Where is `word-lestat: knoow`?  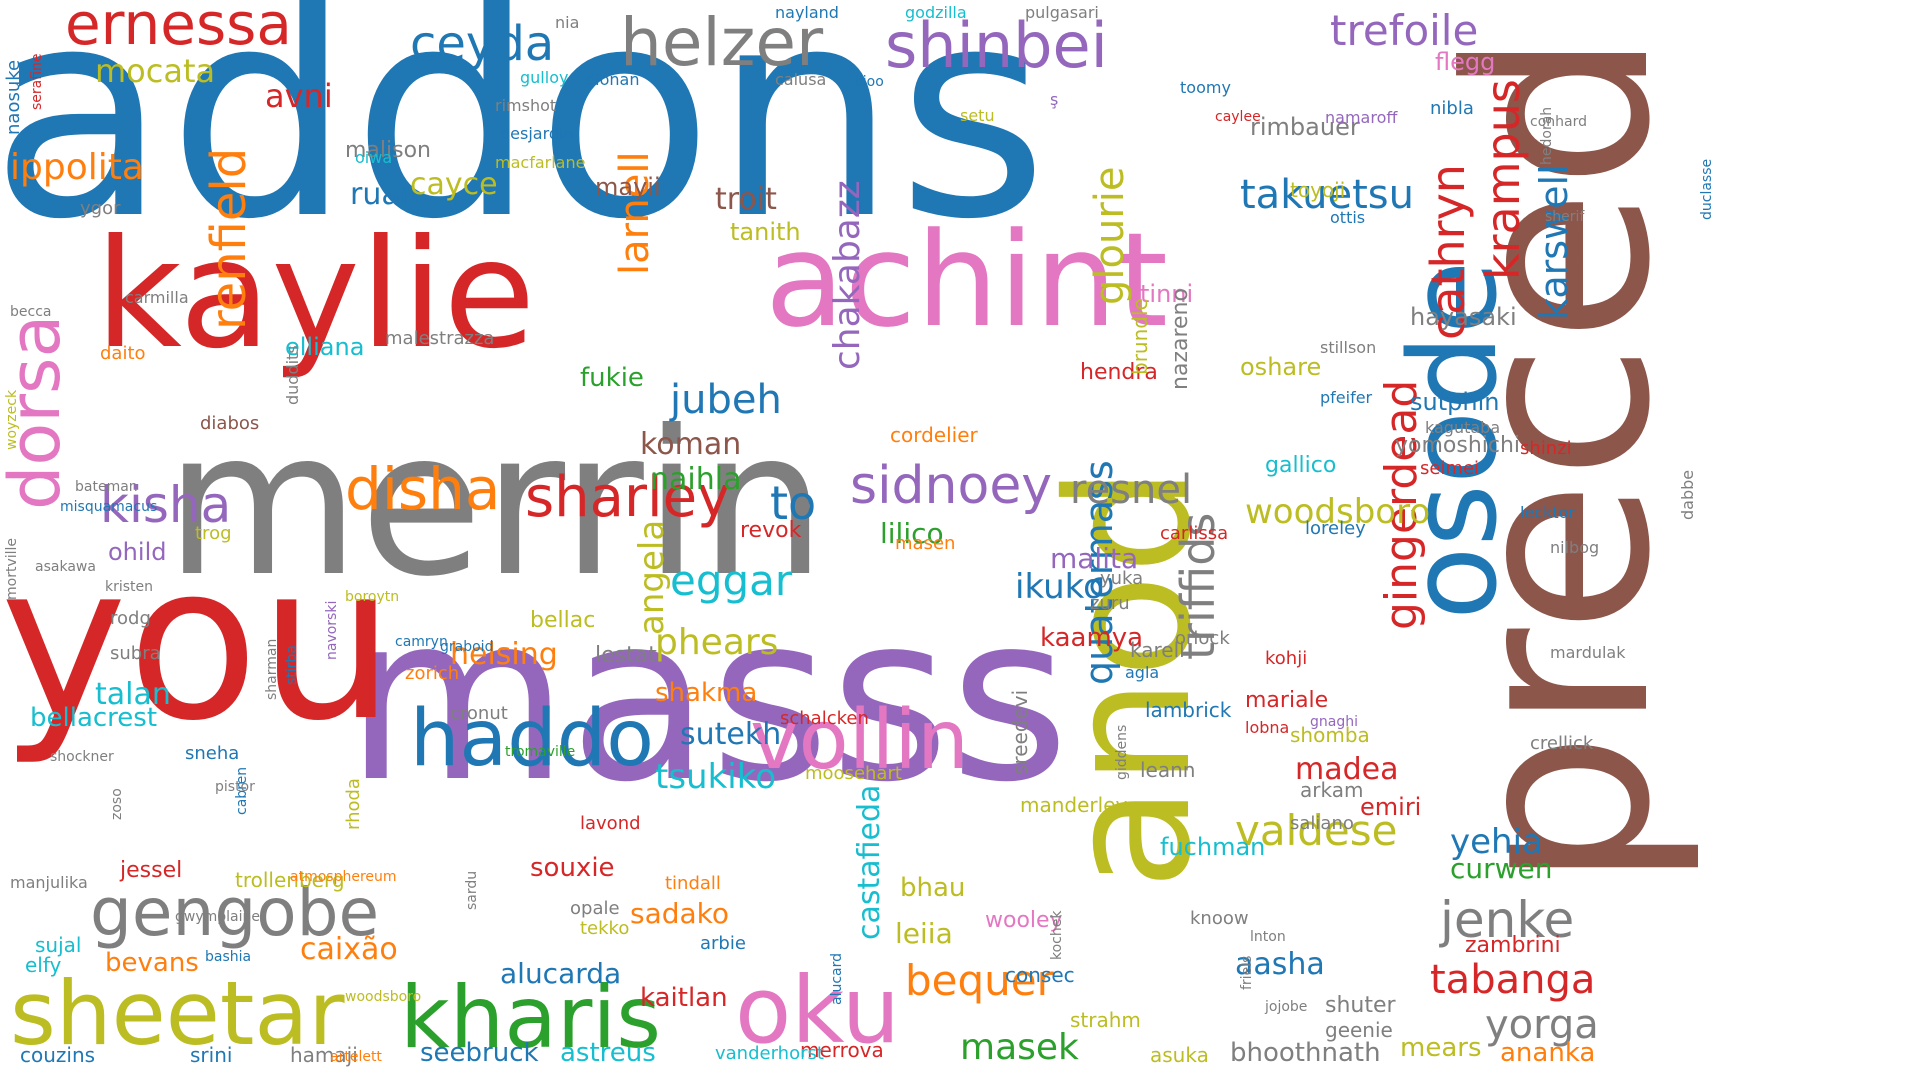 word-lestat: knoow is located at coordinates (1219, 918).